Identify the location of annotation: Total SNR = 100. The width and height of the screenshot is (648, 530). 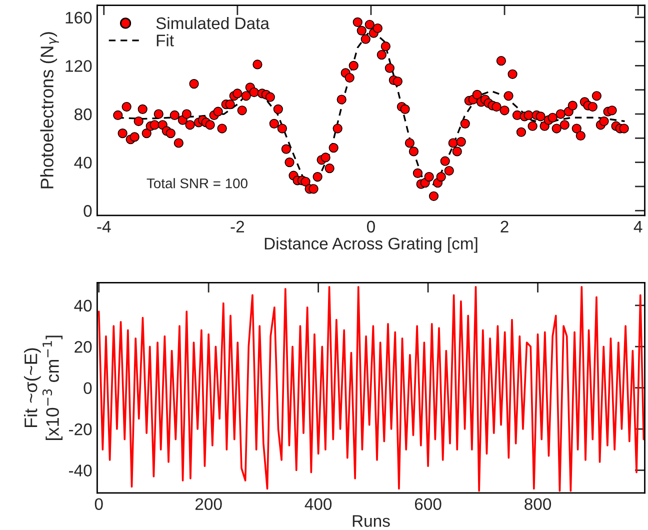
(197, 183).